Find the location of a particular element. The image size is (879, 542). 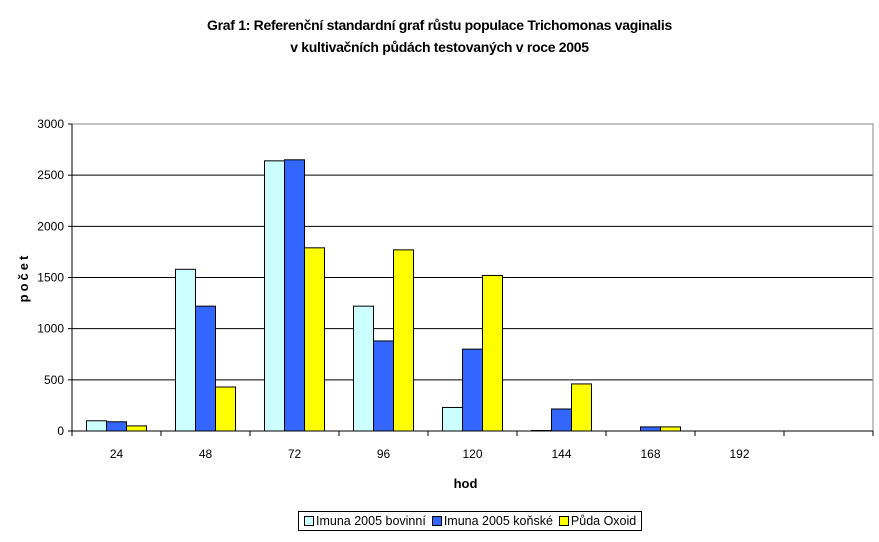

x-tick-label: 120 is located at coordinates (472, 454).